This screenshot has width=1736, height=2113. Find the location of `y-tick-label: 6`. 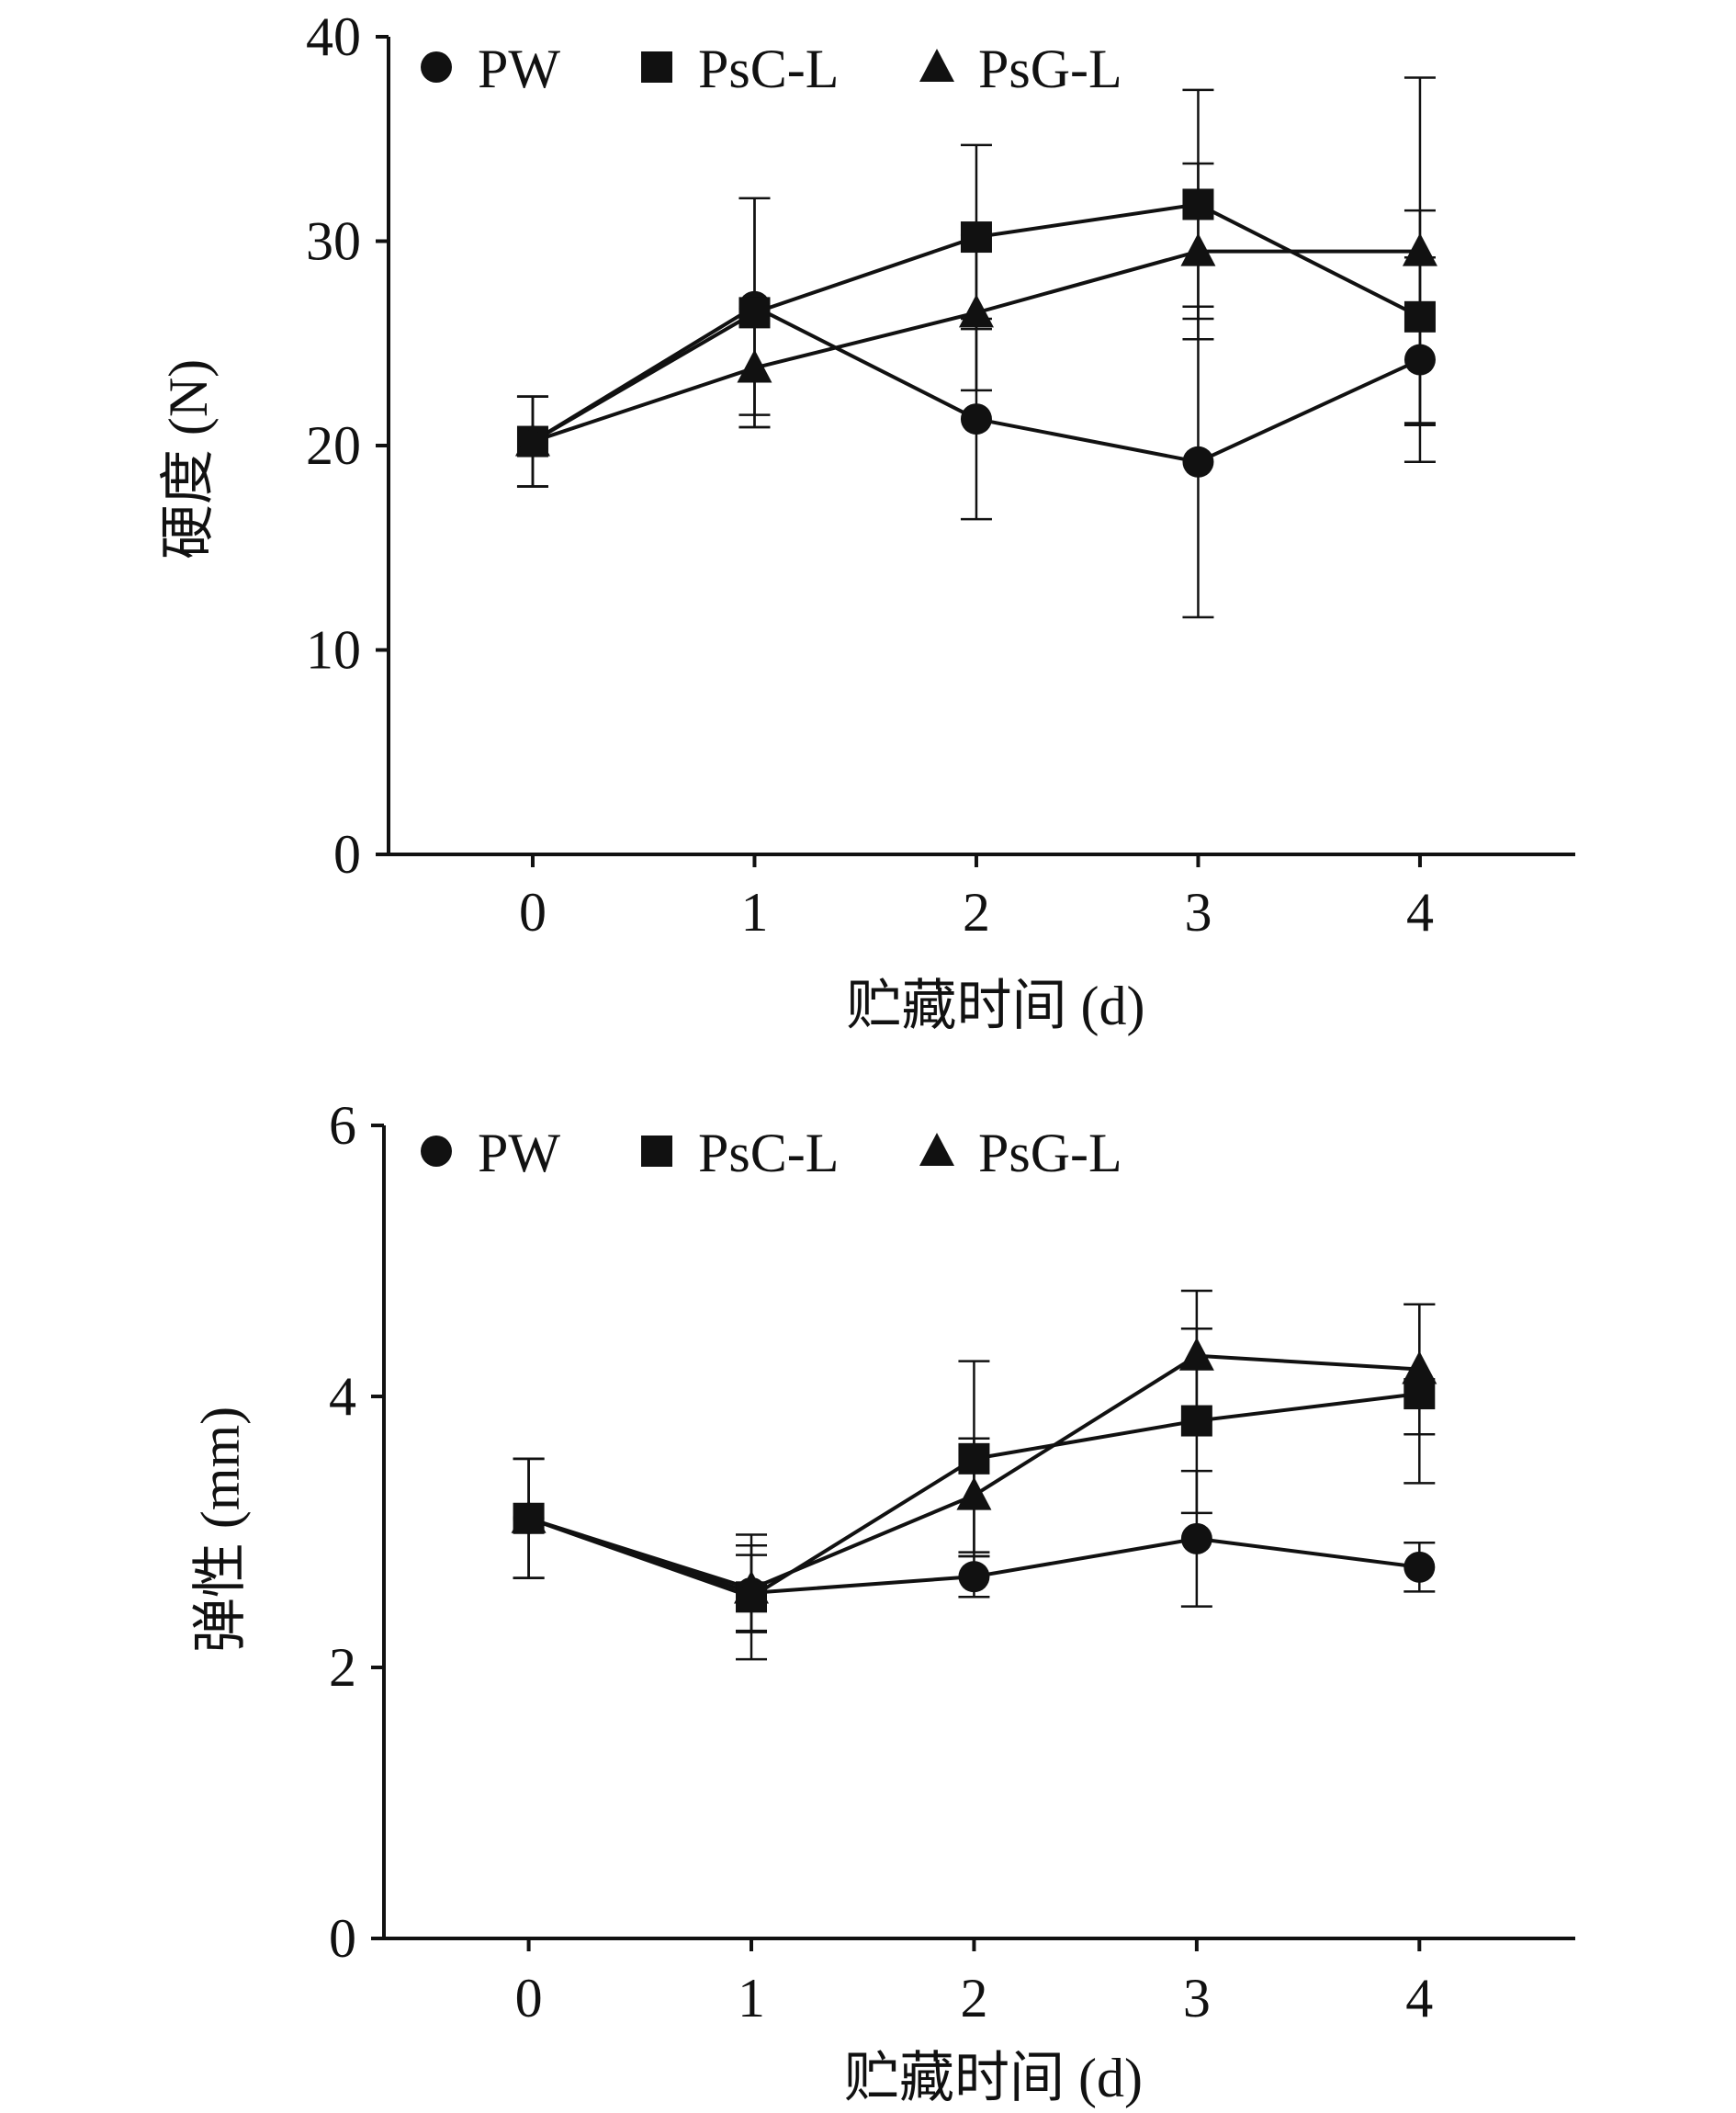

y-tick-label: 6 is located at coordinates (342, 1125).